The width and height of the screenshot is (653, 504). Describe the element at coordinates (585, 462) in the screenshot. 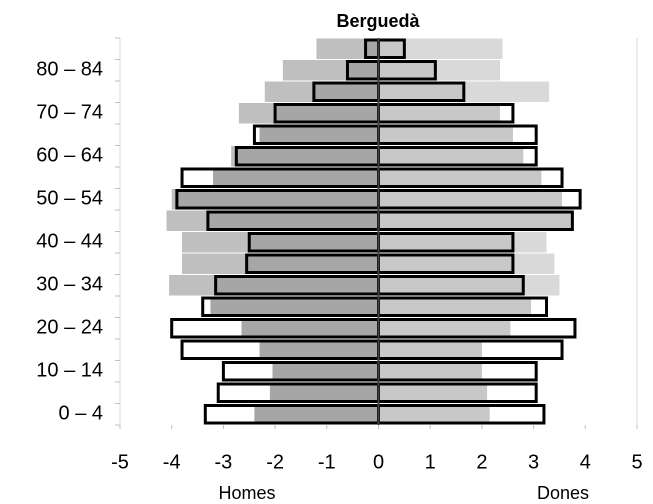

I see `x-tick-label: 4` at that location.